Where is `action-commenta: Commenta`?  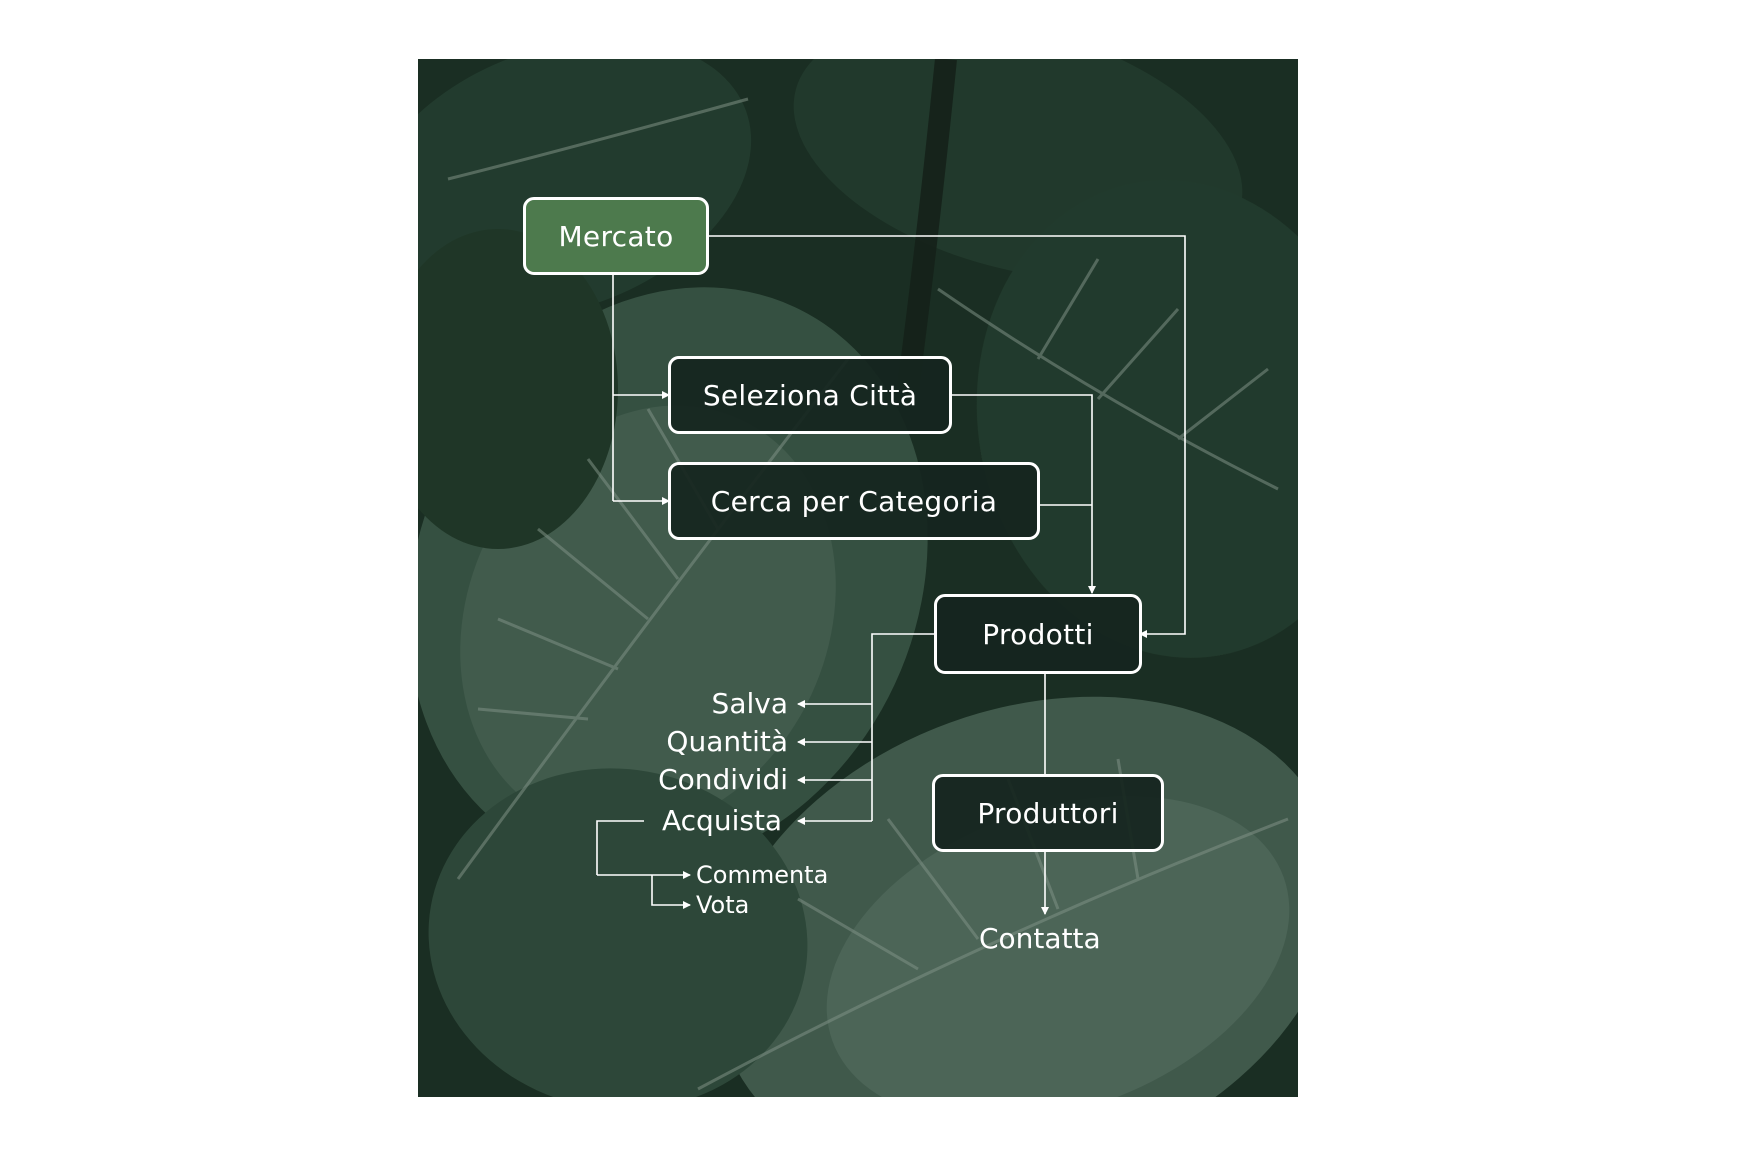 action-commenta: Commenta is located at coordinates (762, 875).